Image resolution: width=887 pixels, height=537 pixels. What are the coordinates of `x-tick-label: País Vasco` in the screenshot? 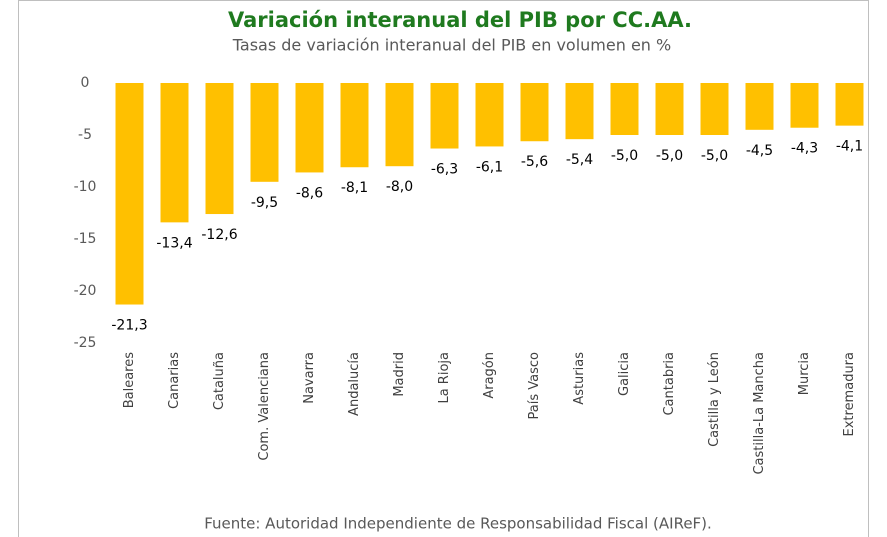 It's located at (534, 386).